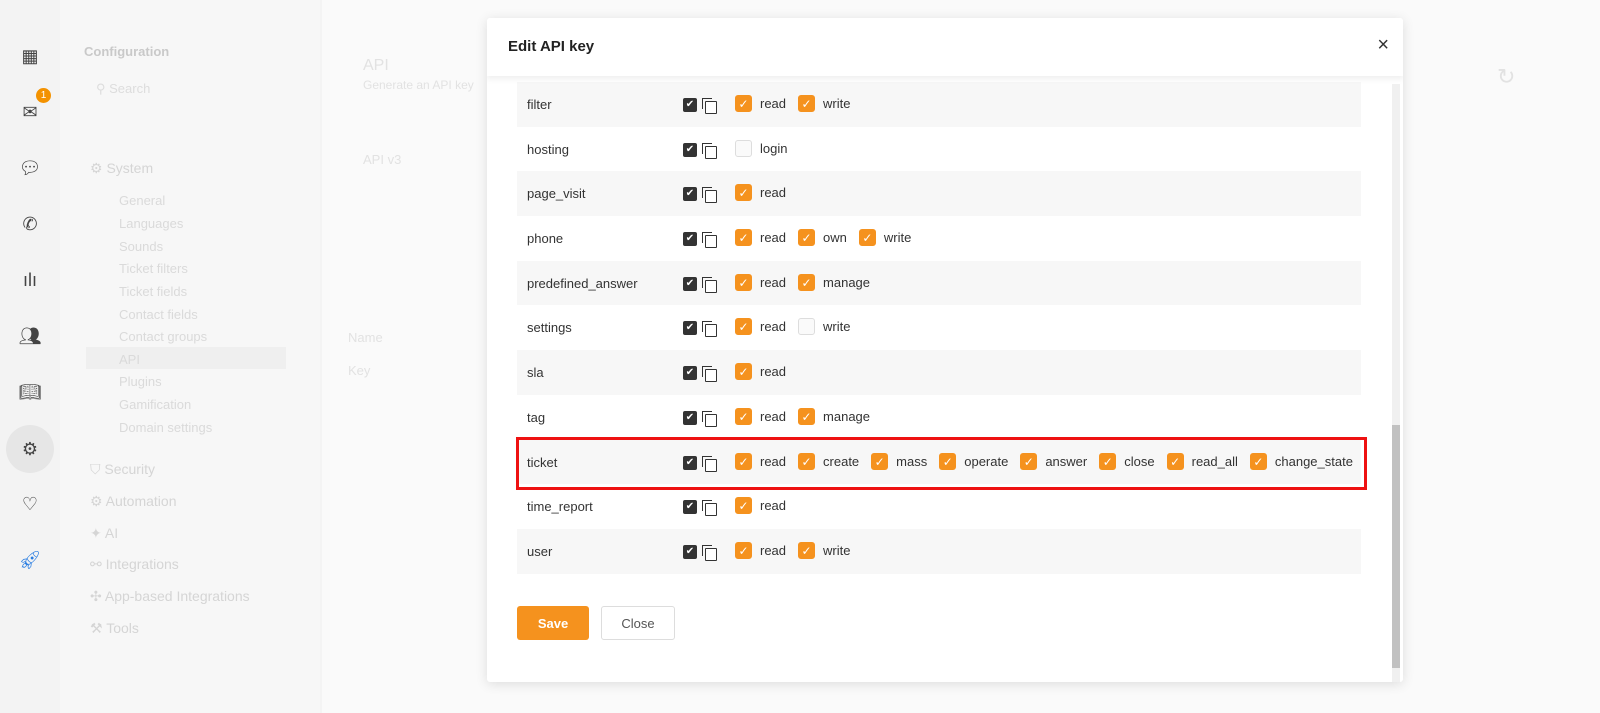  Describe the element at coordinates (170, 596) in the screenshot. I see `section-app-integrations: ✣ App-based Integrations` at that location.